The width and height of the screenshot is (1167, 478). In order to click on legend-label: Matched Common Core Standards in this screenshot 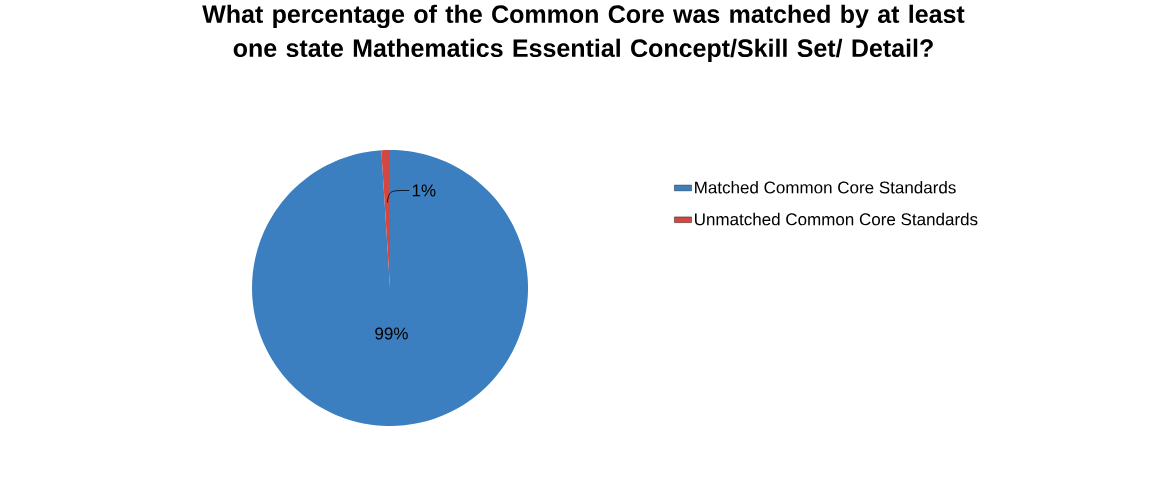, I will do `click(825, 187)`.